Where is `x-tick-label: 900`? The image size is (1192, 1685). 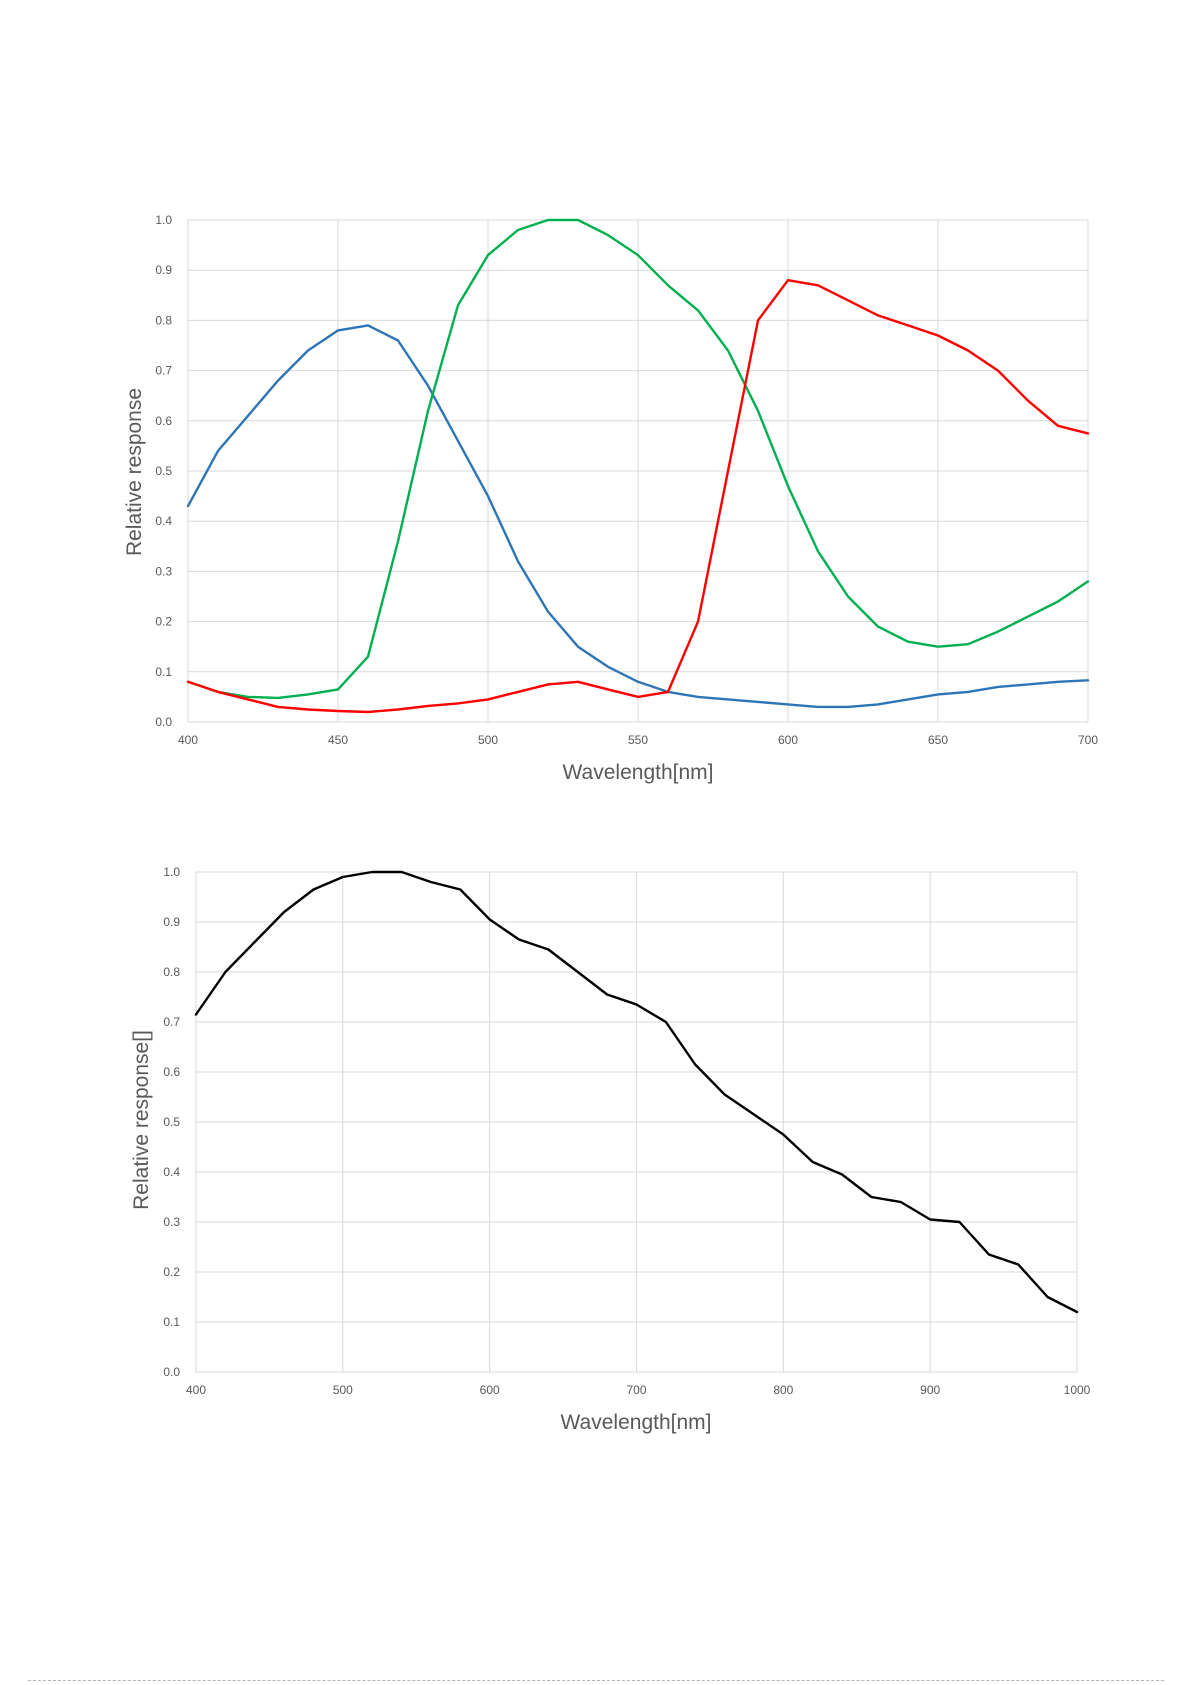
x-tick-label: 900 is located at coordinates (930, 1390).